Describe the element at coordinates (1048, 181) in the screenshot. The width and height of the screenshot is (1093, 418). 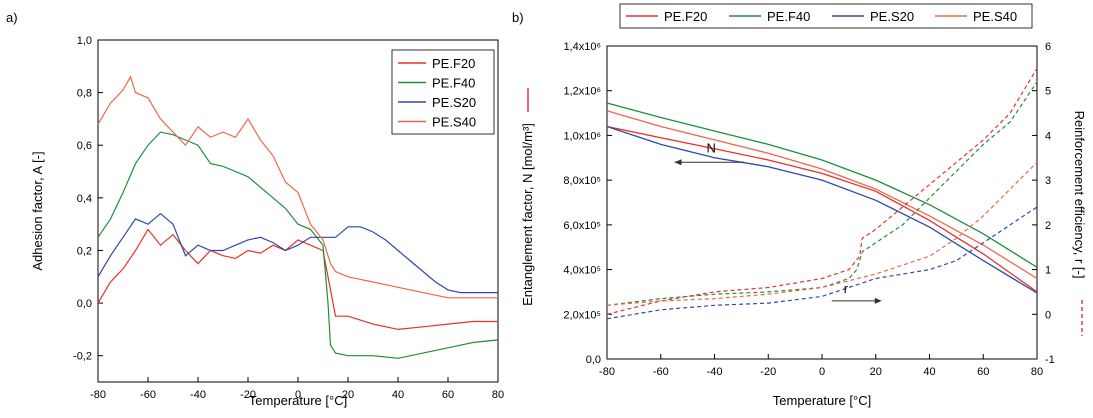
I see `panel-b-y2tick-label: 3` at that location.